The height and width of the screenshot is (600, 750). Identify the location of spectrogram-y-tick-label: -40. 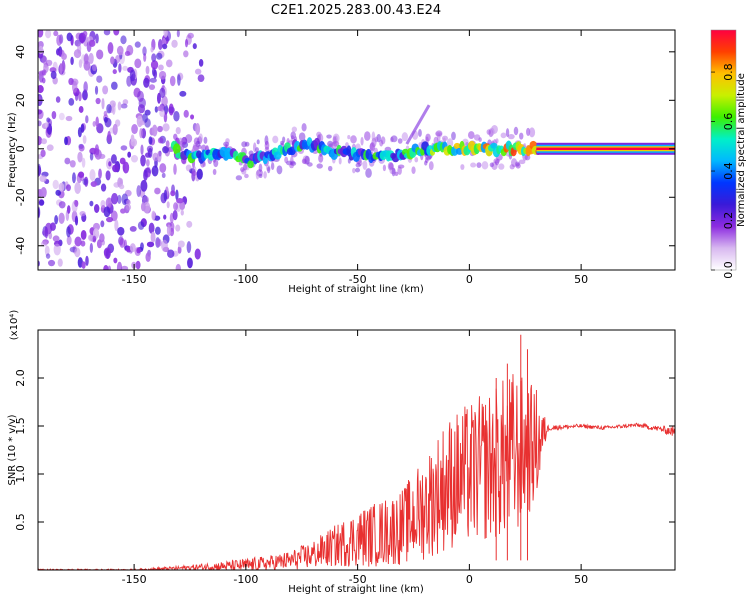
(20, 246).